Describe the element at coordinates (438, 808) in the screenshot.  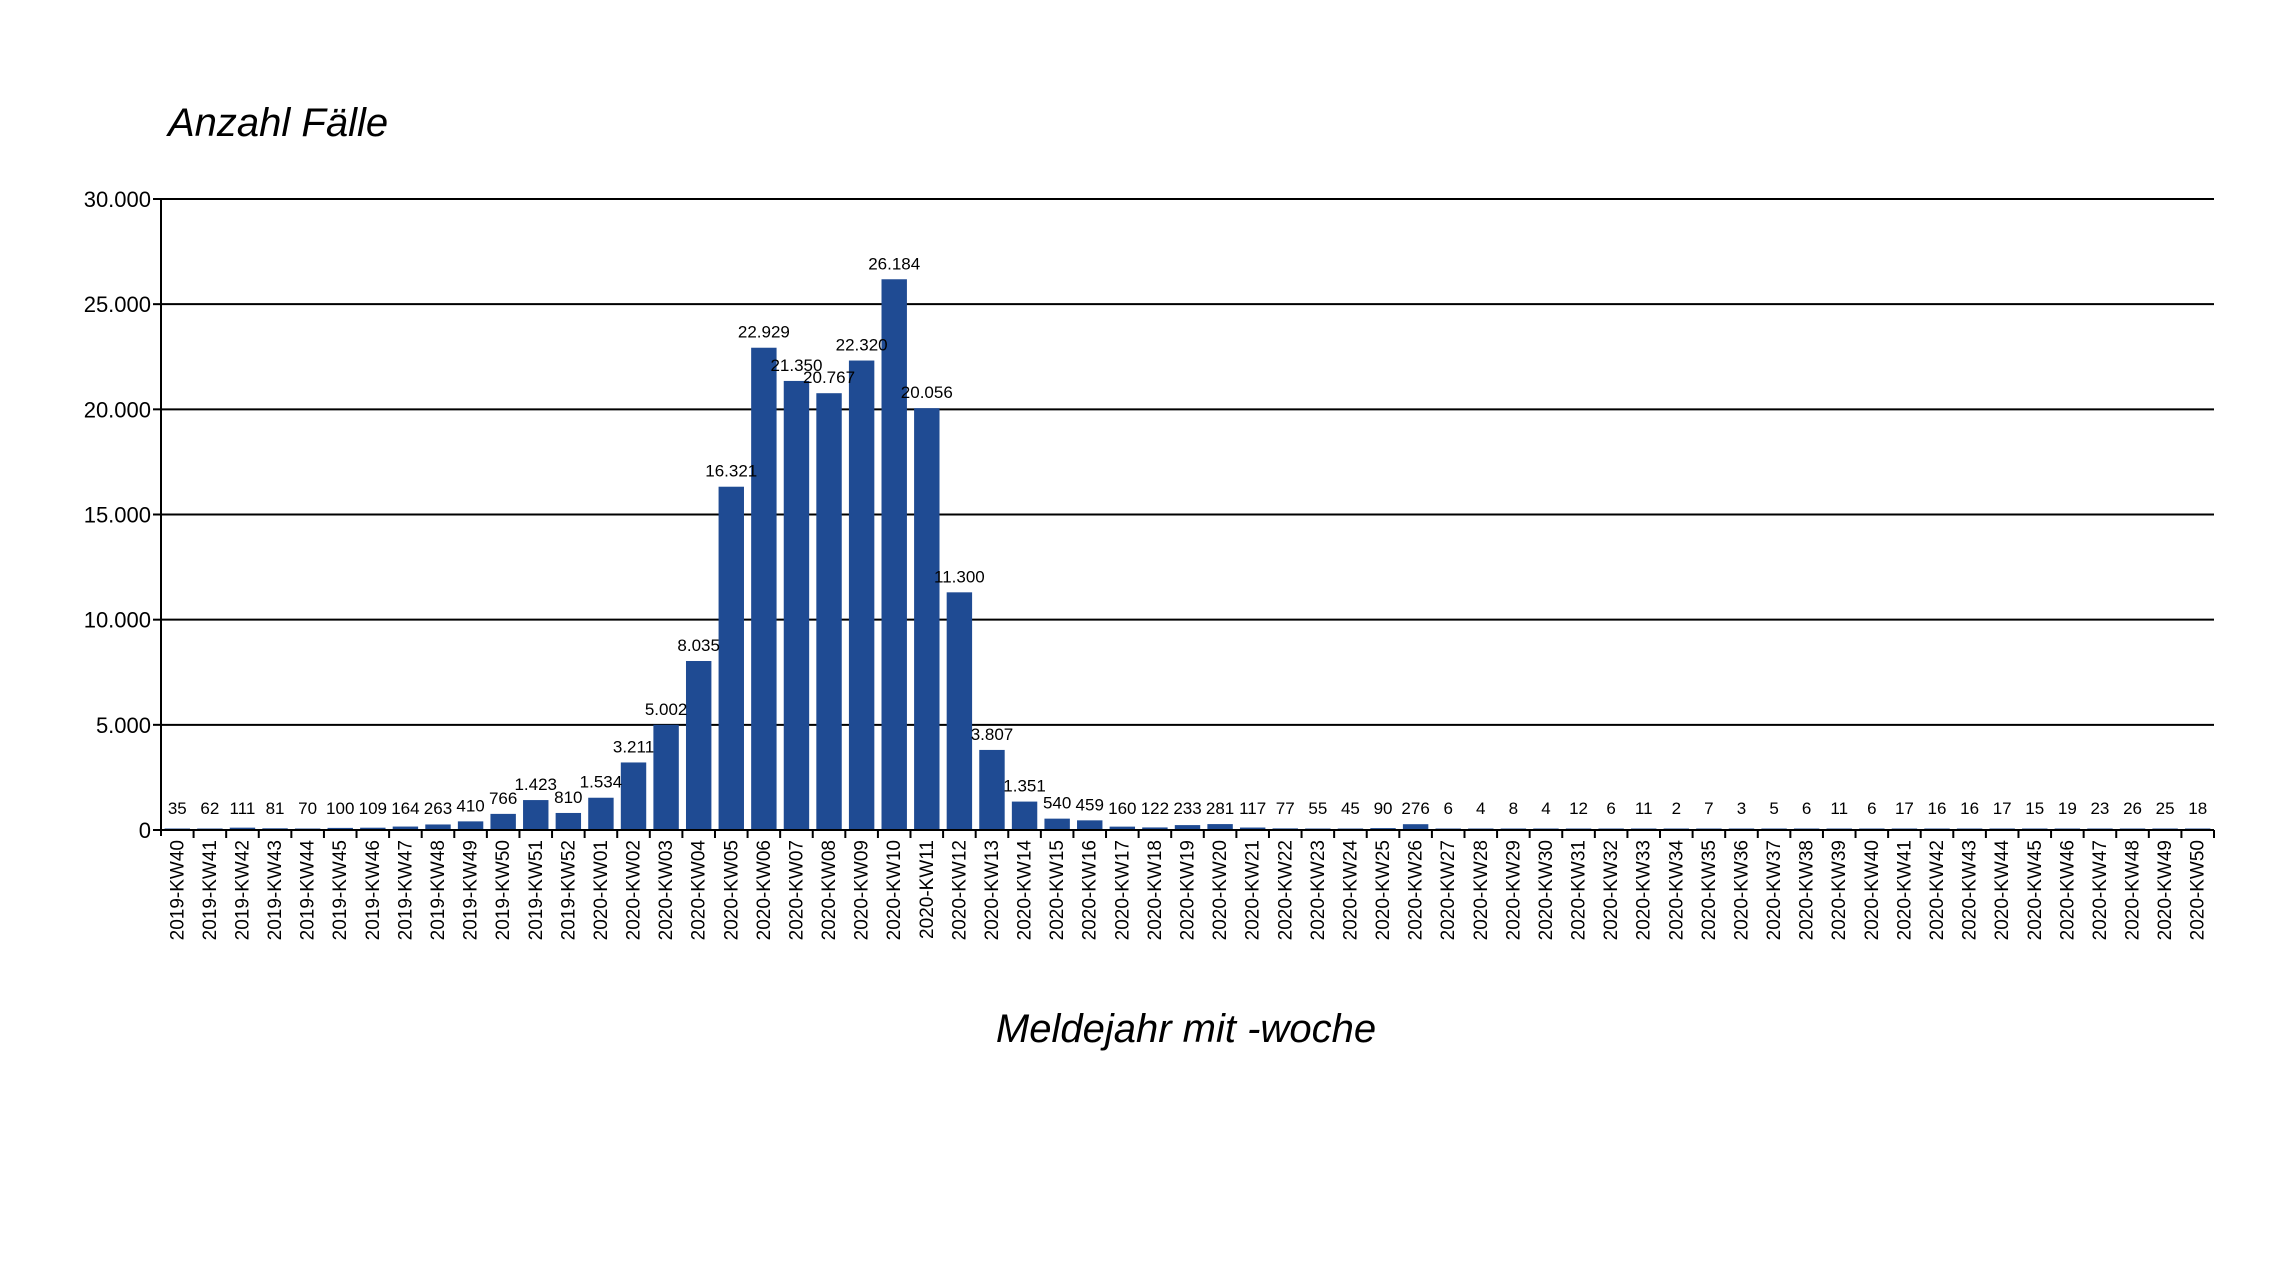
I see `data-label: 263` at that location.